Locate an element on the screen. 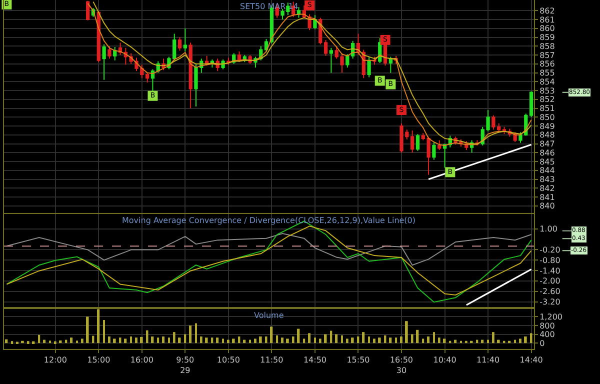 The image size is (600, 384). y-tick-label: 848 is located at coordinates (547, 135).